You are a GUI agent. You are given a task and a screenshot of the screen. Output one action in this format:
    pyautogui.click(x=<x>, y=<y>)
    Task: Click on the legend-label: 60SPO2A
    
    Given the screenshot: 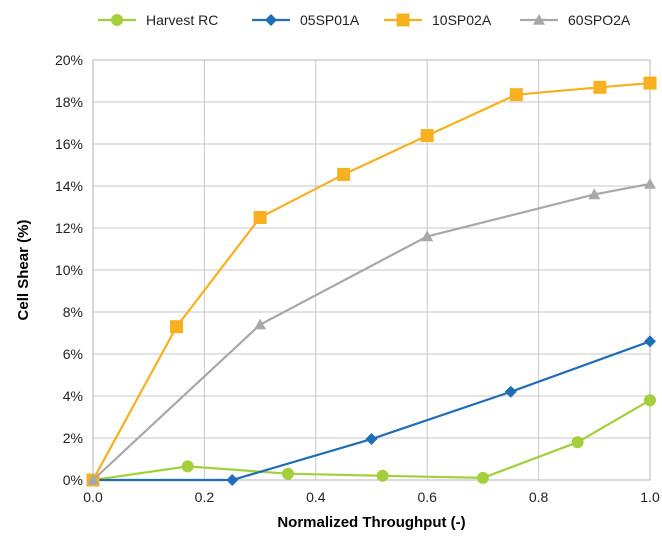 What is the action you would take?
    pyautogui.click(x=599, y=20)
    